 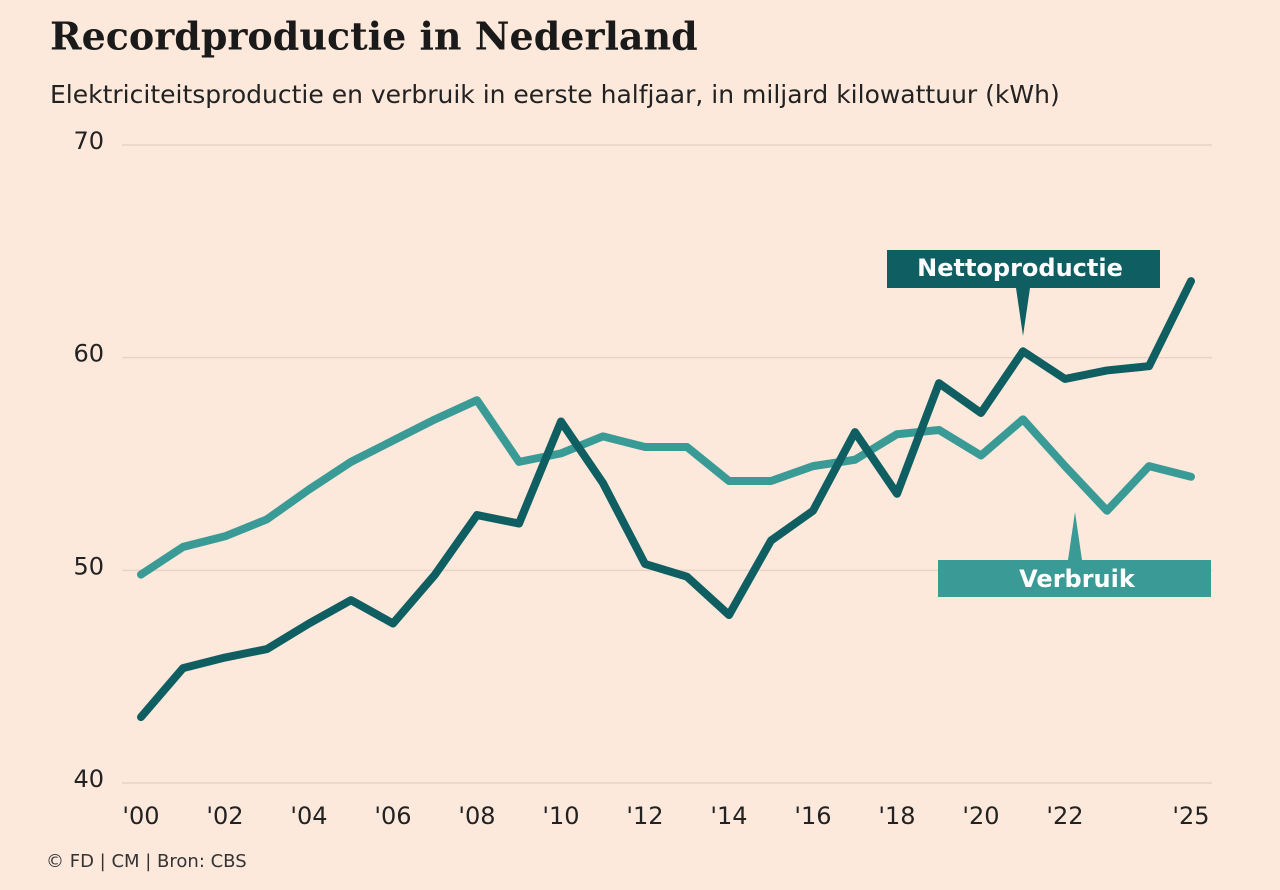 I want to click on y-tick-label: 50, so click(x=88, y=566).